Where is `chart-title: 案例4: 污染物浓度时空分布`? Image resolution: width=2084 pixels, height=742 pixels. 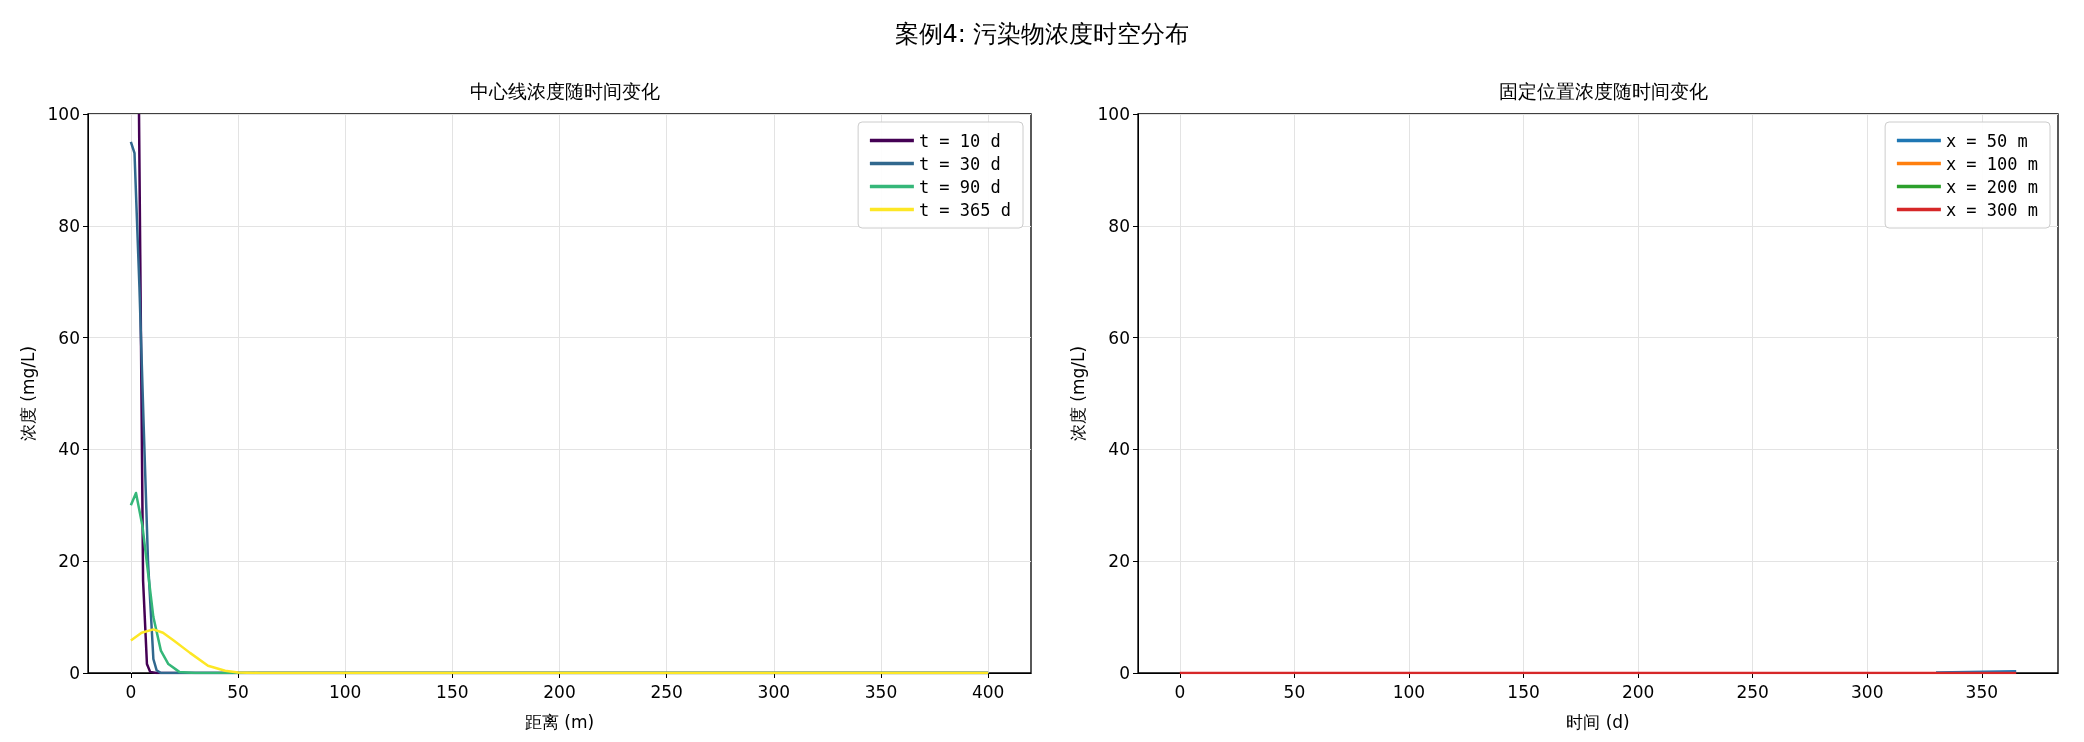
chart-title: 案例4: 污染物浓度时空分布 is located at coordinates (1042, 34).